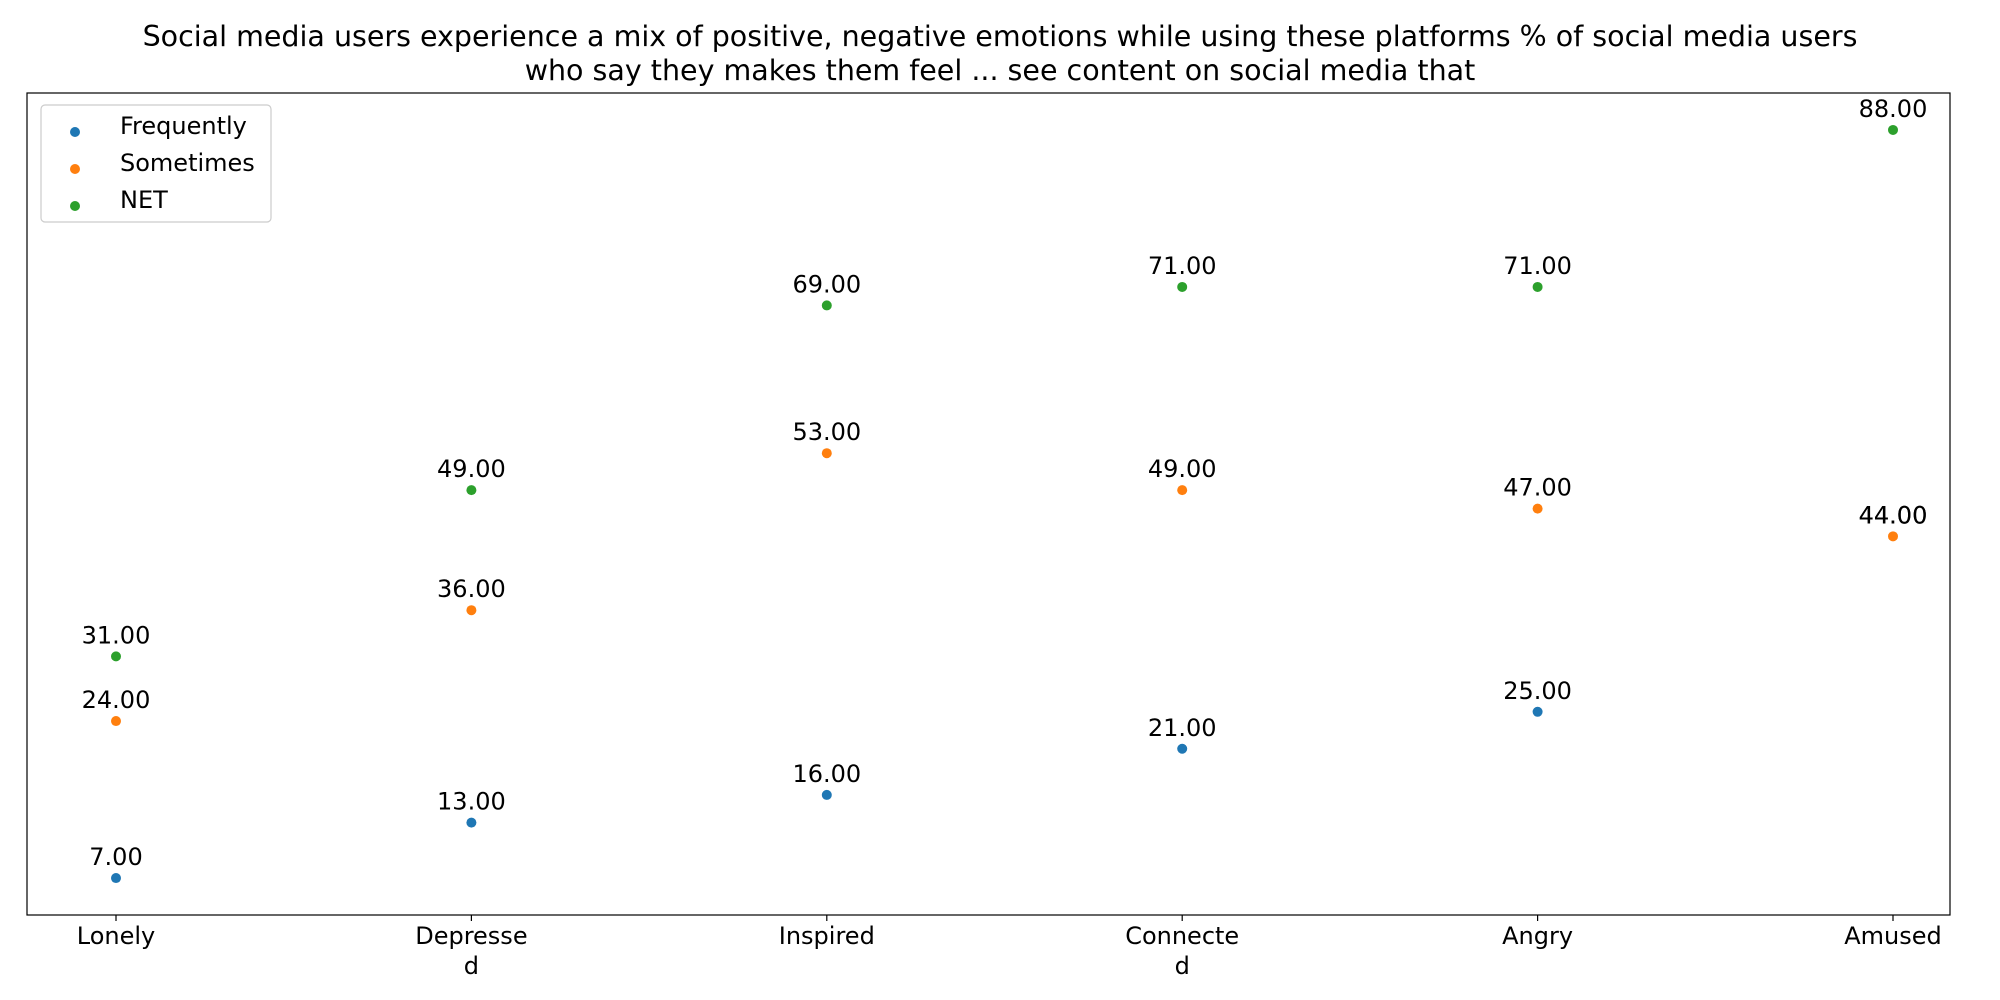 The width and height of the screenshot is (2000, 1000). What do you see at coordinates (1537, 286) in the screenshot?
I see `point-net-angry` at bounding box center [1537, 286].